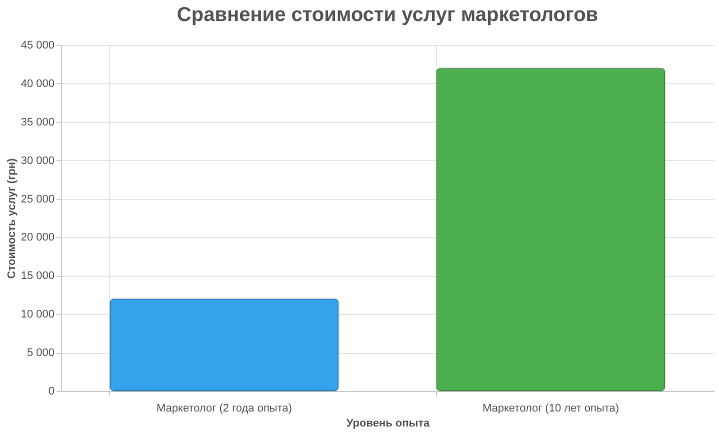 The width and height of the screenshot is (719, 433). What do you see at coordinates (224, 408) in the screenshot?
I see `x-tick-label: Маркетолог (2 года опыта)` at bounding box center [224, 408].